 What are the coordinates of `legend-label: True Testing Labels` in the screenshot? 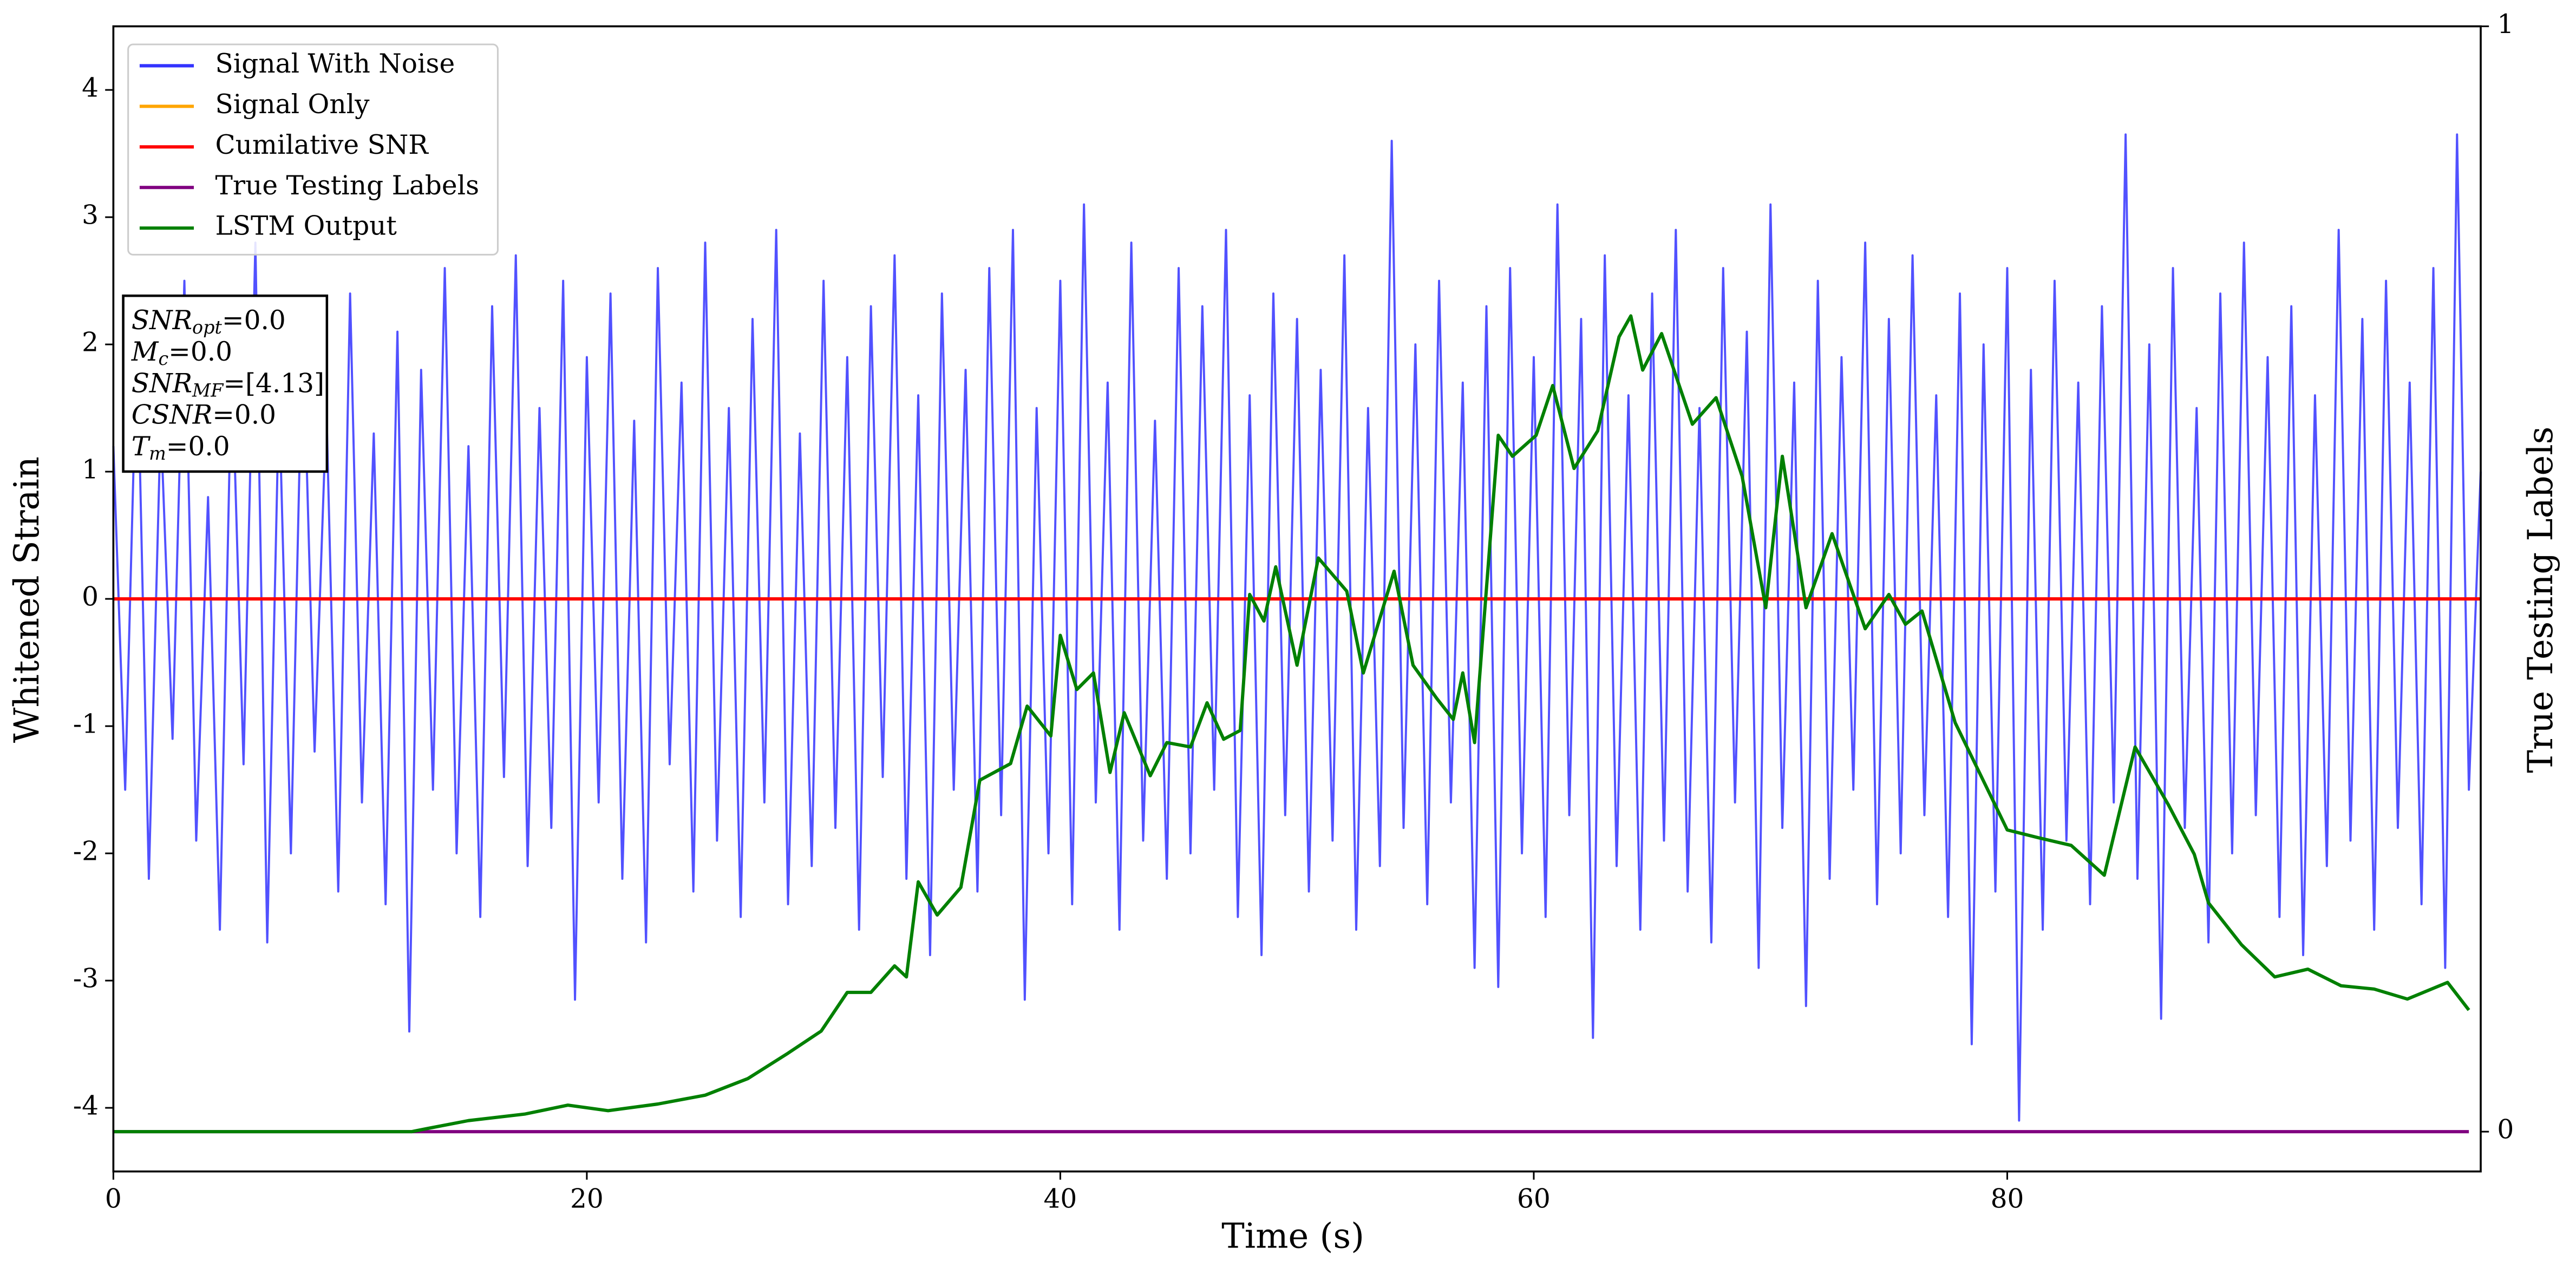 It's located at (347, 186).